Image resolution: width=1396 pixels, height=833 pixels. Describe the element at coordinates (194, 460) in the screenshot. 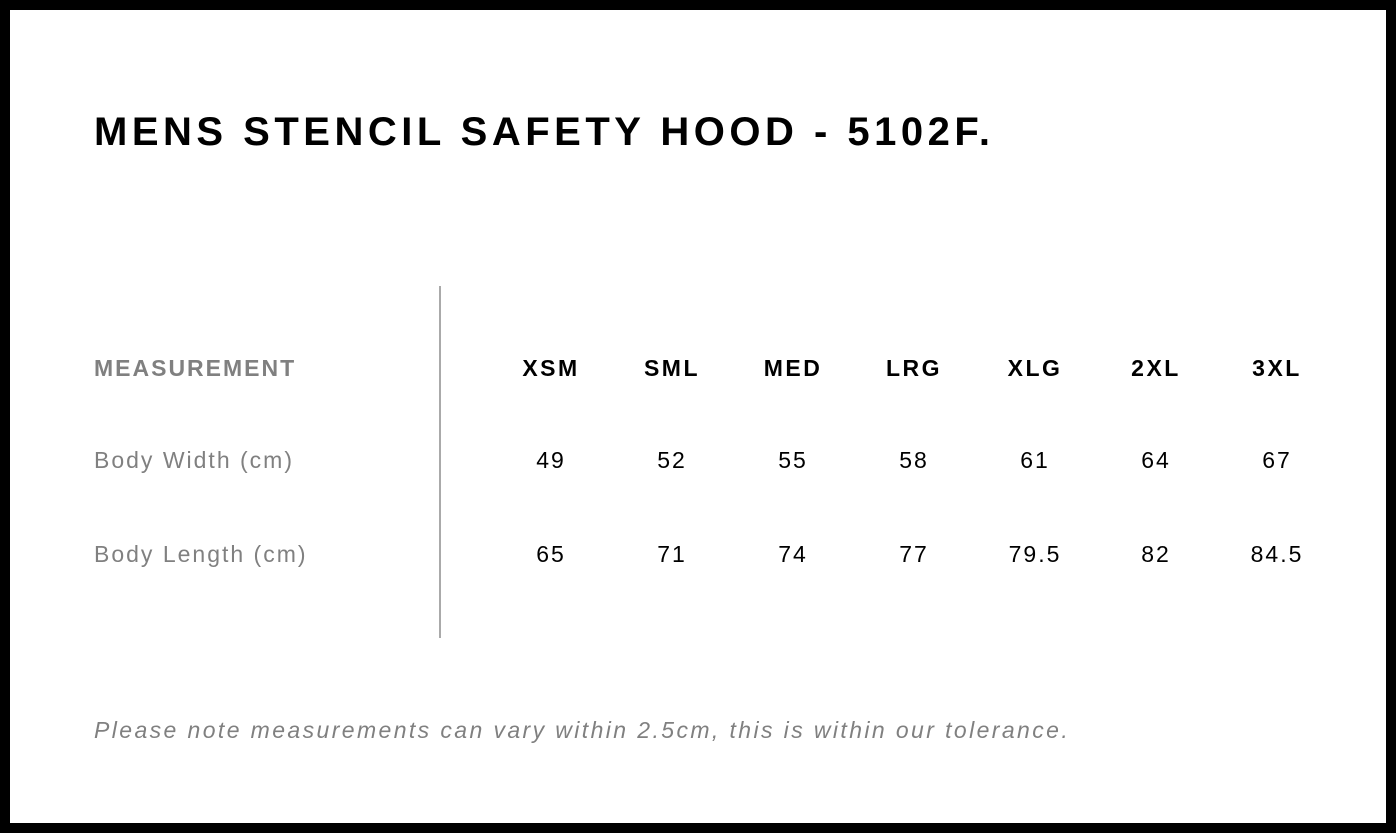

I see `row-label: Body Width (cm)` at that location.